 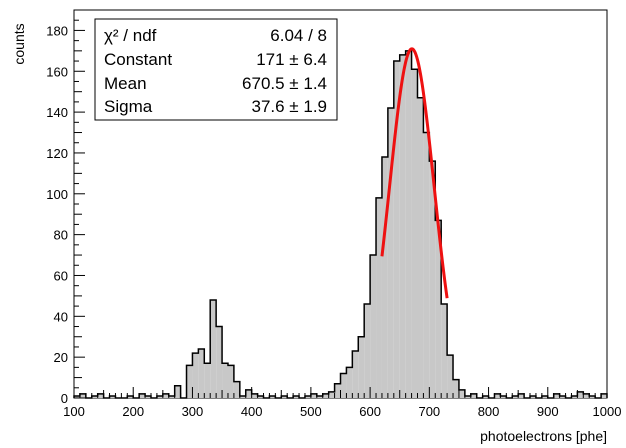 What do you see at coordinates (607, 411) in the screenshot?
I see `x-tick-label: 1000` at bounding box center [607, 411].